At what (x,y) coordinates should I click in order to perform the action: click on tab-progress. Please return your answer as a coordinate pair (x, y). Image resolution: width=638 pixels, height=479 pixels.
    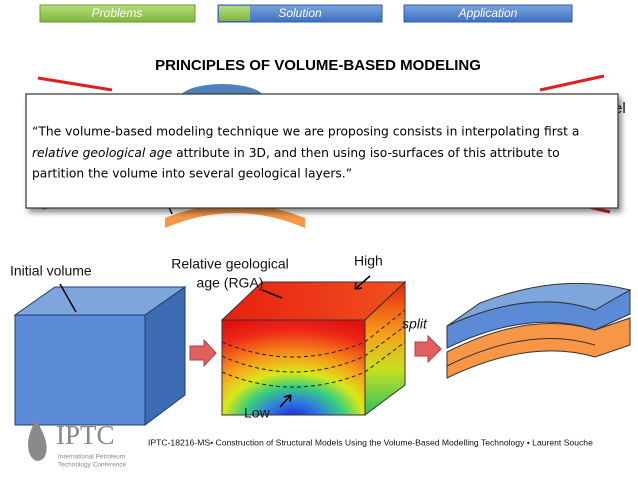
    Looking at the image, I should click on (234, 13).